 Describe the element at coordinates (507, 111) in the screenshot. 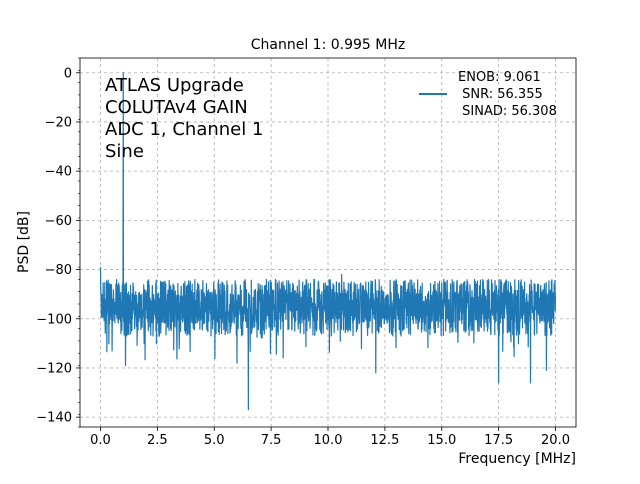

I see `legend-entry: SINAD: 56.308` at that location.